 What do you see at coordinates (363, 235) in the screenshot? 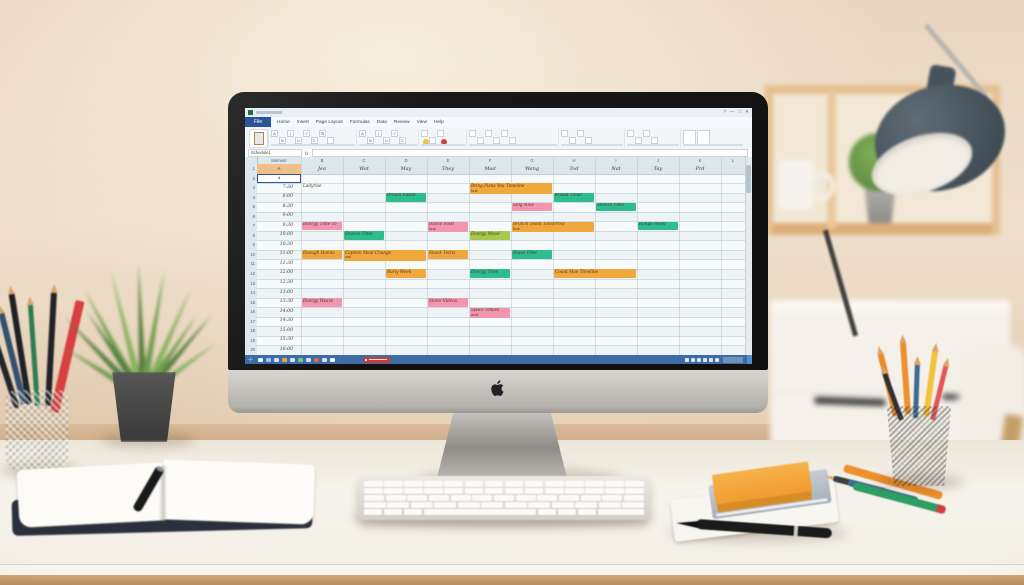
I see `event-block: Snooze Time` at bounding box center [363, 235].